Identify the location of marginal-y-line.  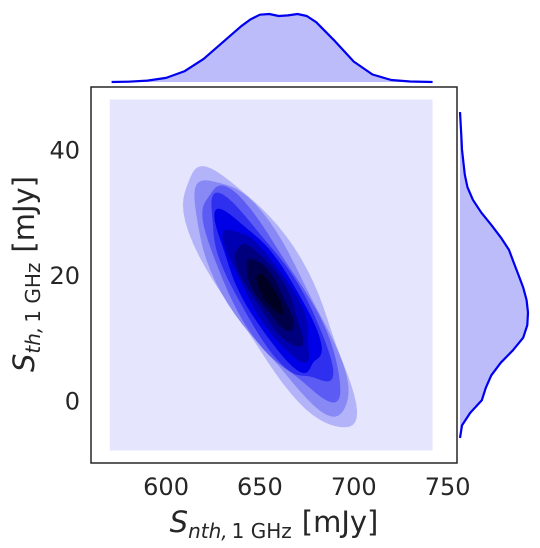
(494, 275).